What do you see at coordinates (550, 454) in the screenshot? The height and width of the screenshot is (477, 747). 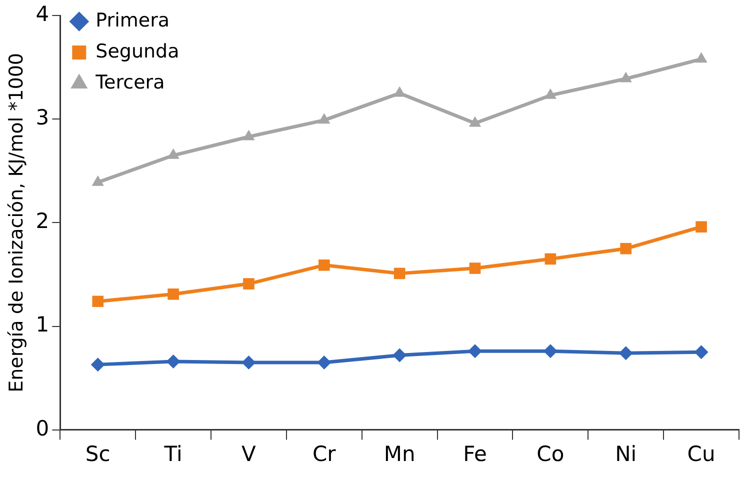 I see `x-tick-label: Co` at bounding box center [550, 454].